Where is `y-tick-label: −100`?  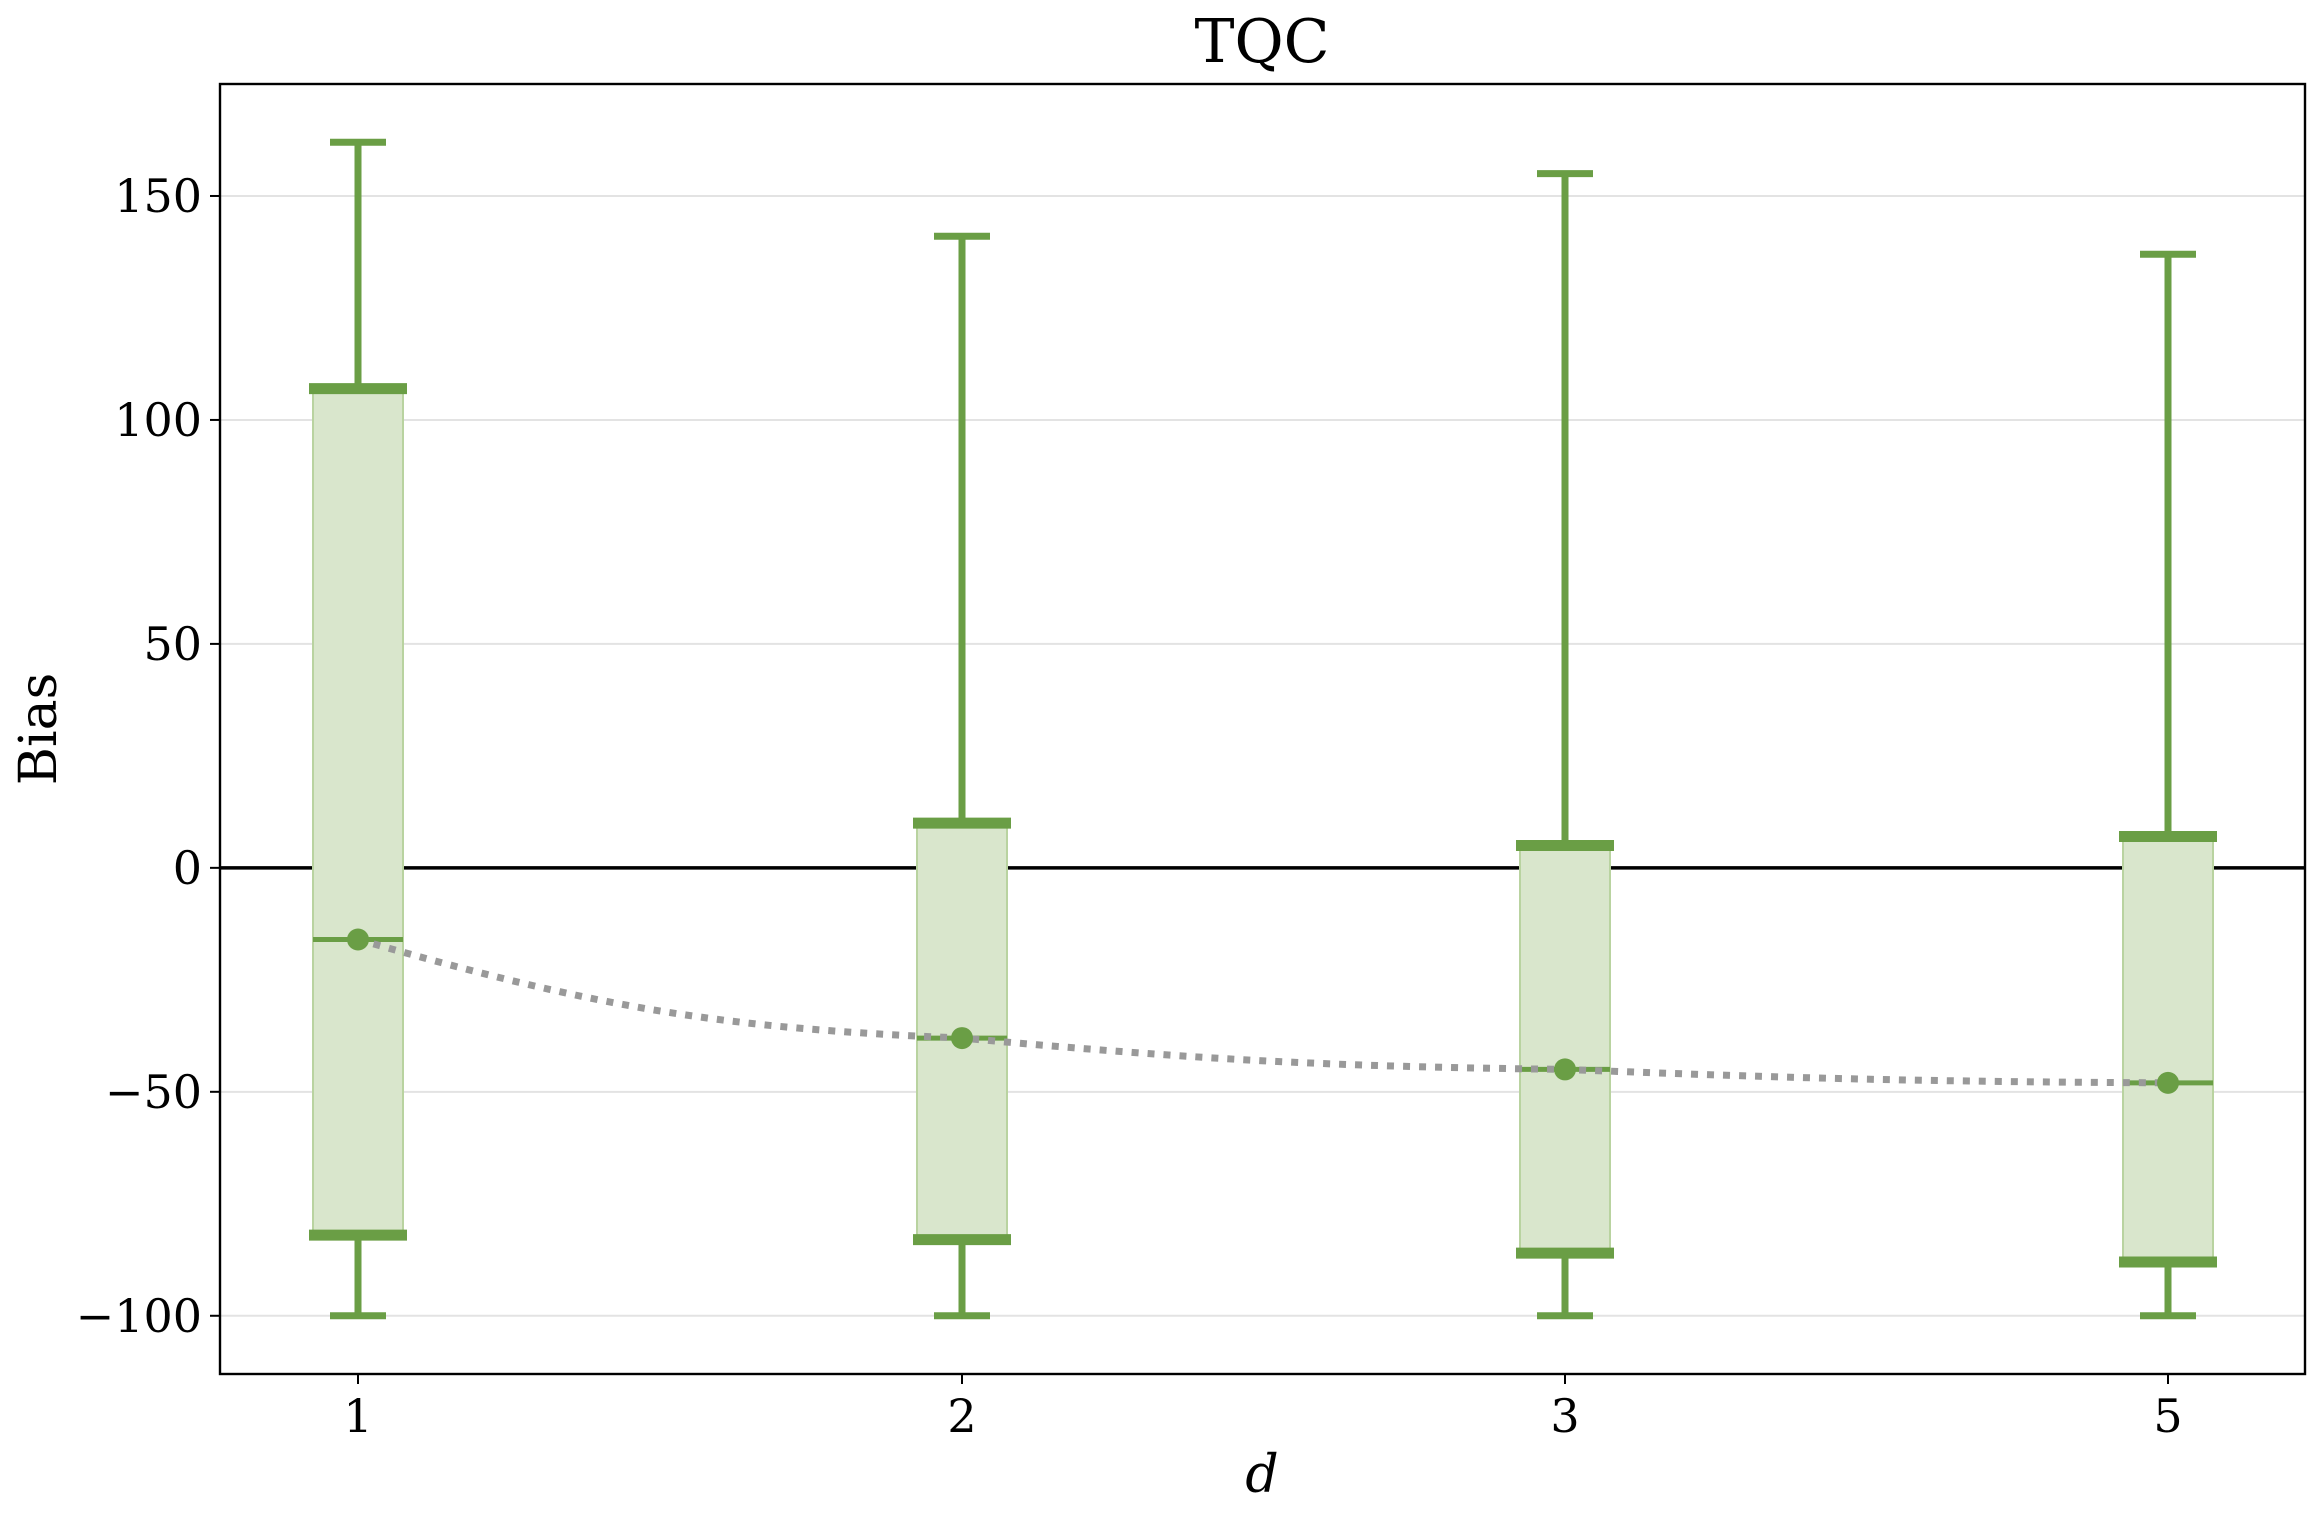 y-tick-label: −100 is located at coordinates (139, 1316).